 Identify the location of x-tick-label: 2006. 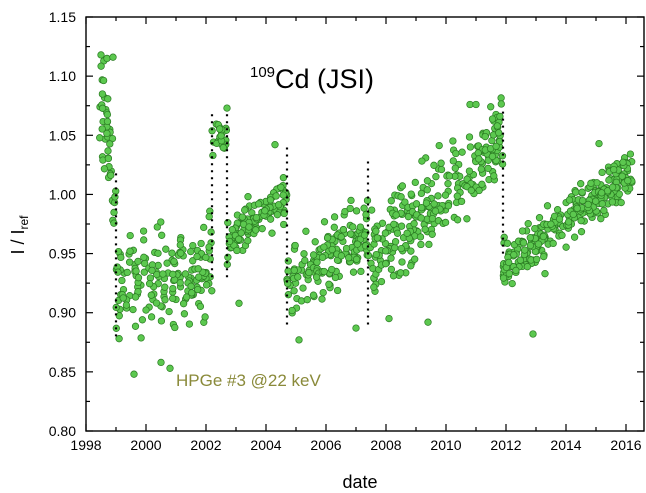
(325, 445).